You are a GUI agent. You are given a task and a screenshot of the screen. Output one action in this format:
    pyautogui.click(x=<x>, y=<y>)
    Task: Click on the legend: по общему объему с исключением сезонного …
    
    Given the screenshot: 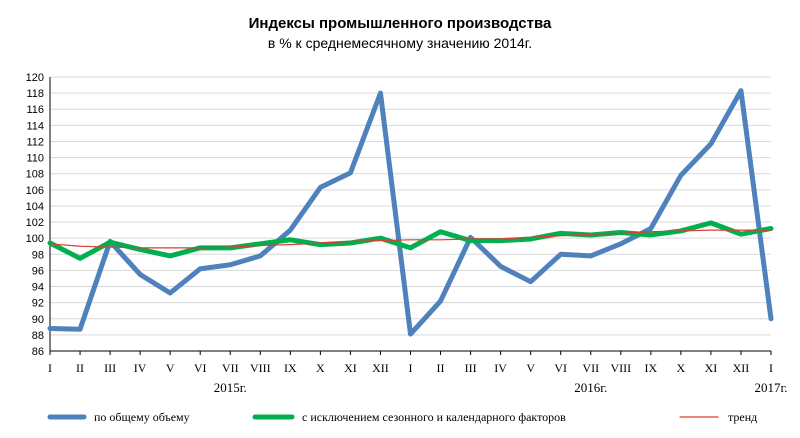 What is the action you would take?
    pyautogui.click(x=402, y=417)
    